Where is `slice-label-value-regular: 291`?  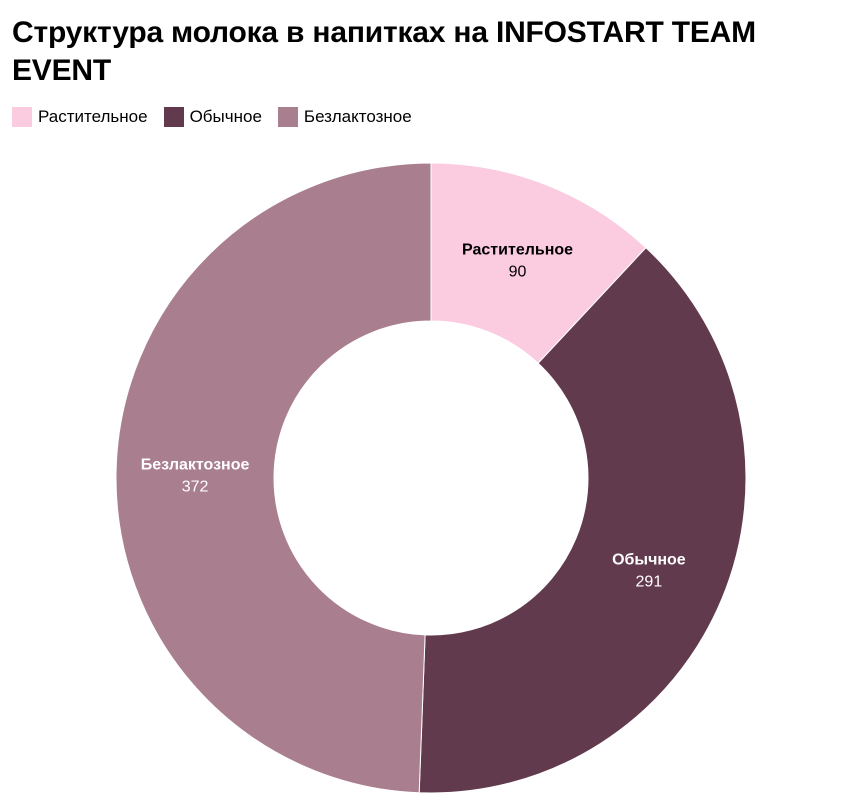
slice-label-value-regular: 291 is located at coordinates (649, 582).